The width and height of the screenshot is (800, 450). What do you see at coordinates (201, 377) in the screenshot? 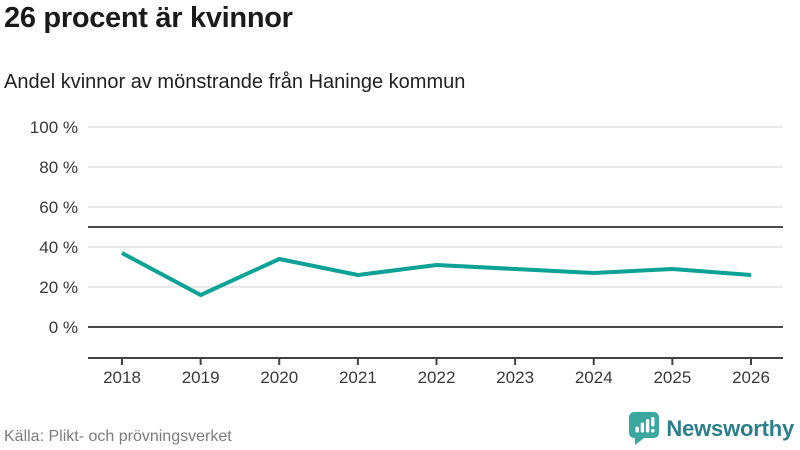
I see `x-tick-label: 2019` at bounding box center [201, 377].